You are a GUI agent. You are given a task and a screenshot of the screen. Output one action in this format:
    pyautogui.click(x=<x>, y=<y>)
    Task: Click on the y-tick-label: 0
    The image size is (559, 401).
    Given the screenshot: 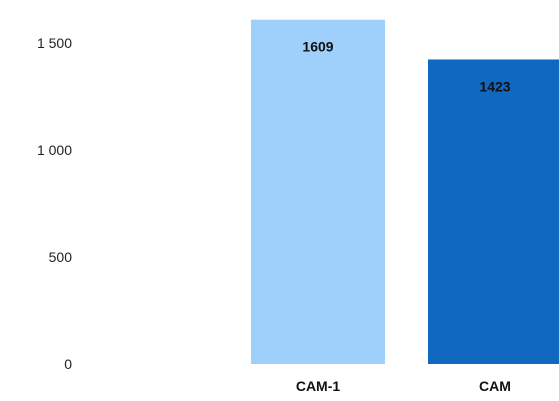 What is the action you would take?
    pyautogui.click(x=68, y=364)
    